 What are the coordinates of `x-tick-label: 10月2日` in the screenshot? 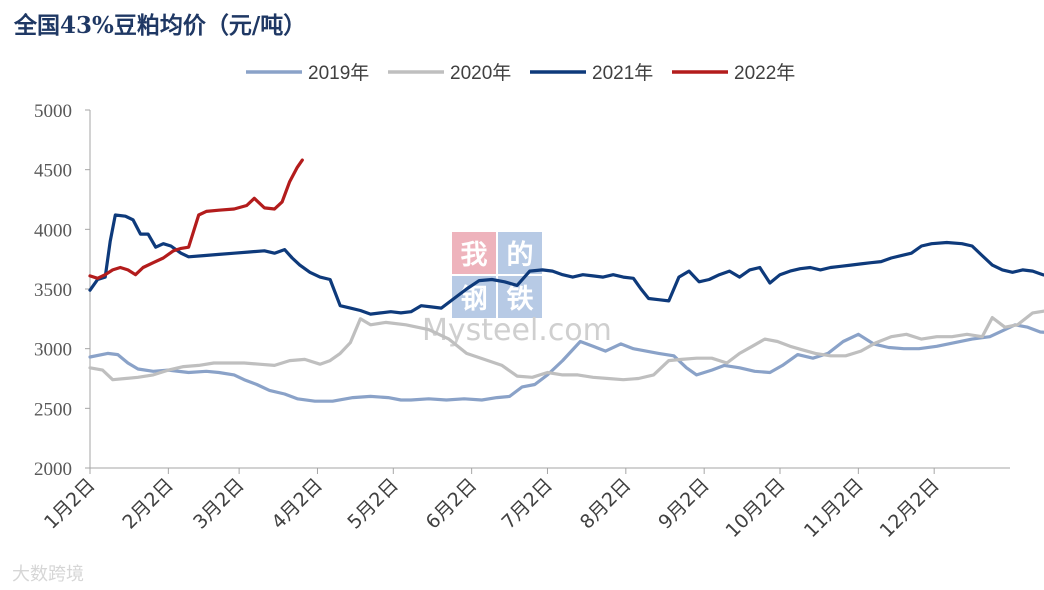 It's located at (755, 508).